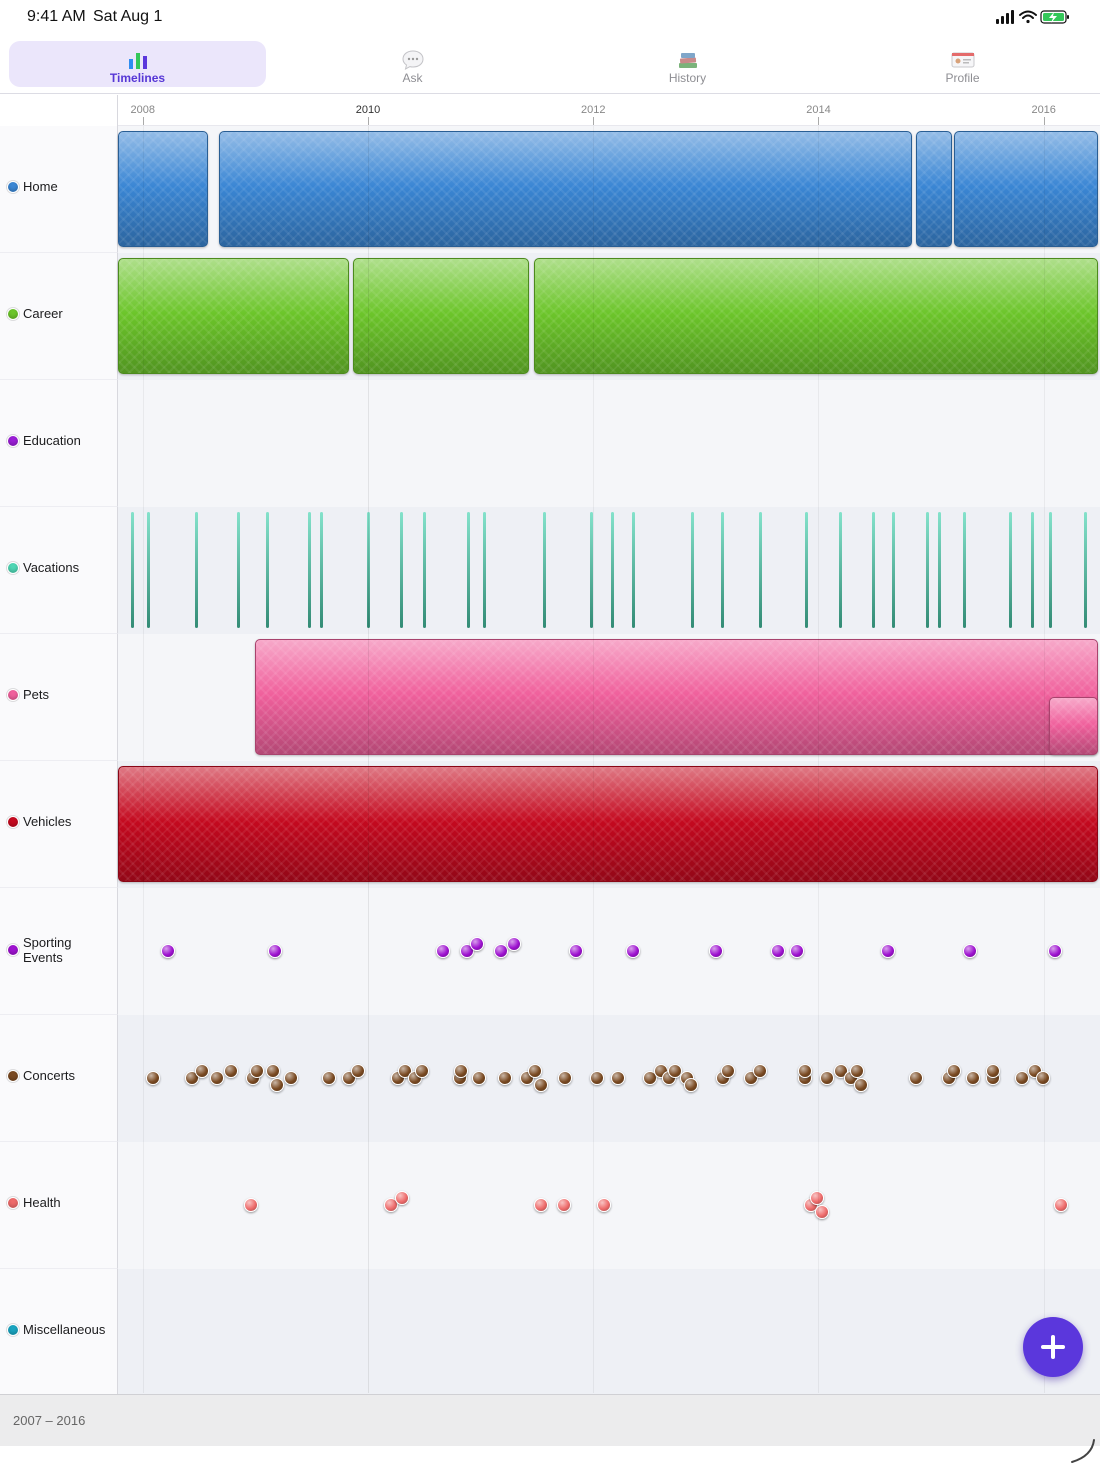  What do you see at coordinates (59, 824) in the screenshot?
I see `category-label: Vehicles` at bounding box center [59, 824].